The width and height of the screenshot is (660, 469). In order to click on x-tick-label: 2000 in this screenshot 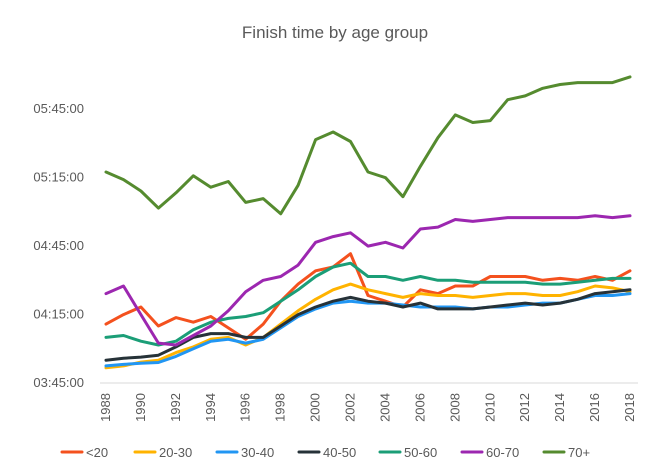, I will do `click(315, 407)`.